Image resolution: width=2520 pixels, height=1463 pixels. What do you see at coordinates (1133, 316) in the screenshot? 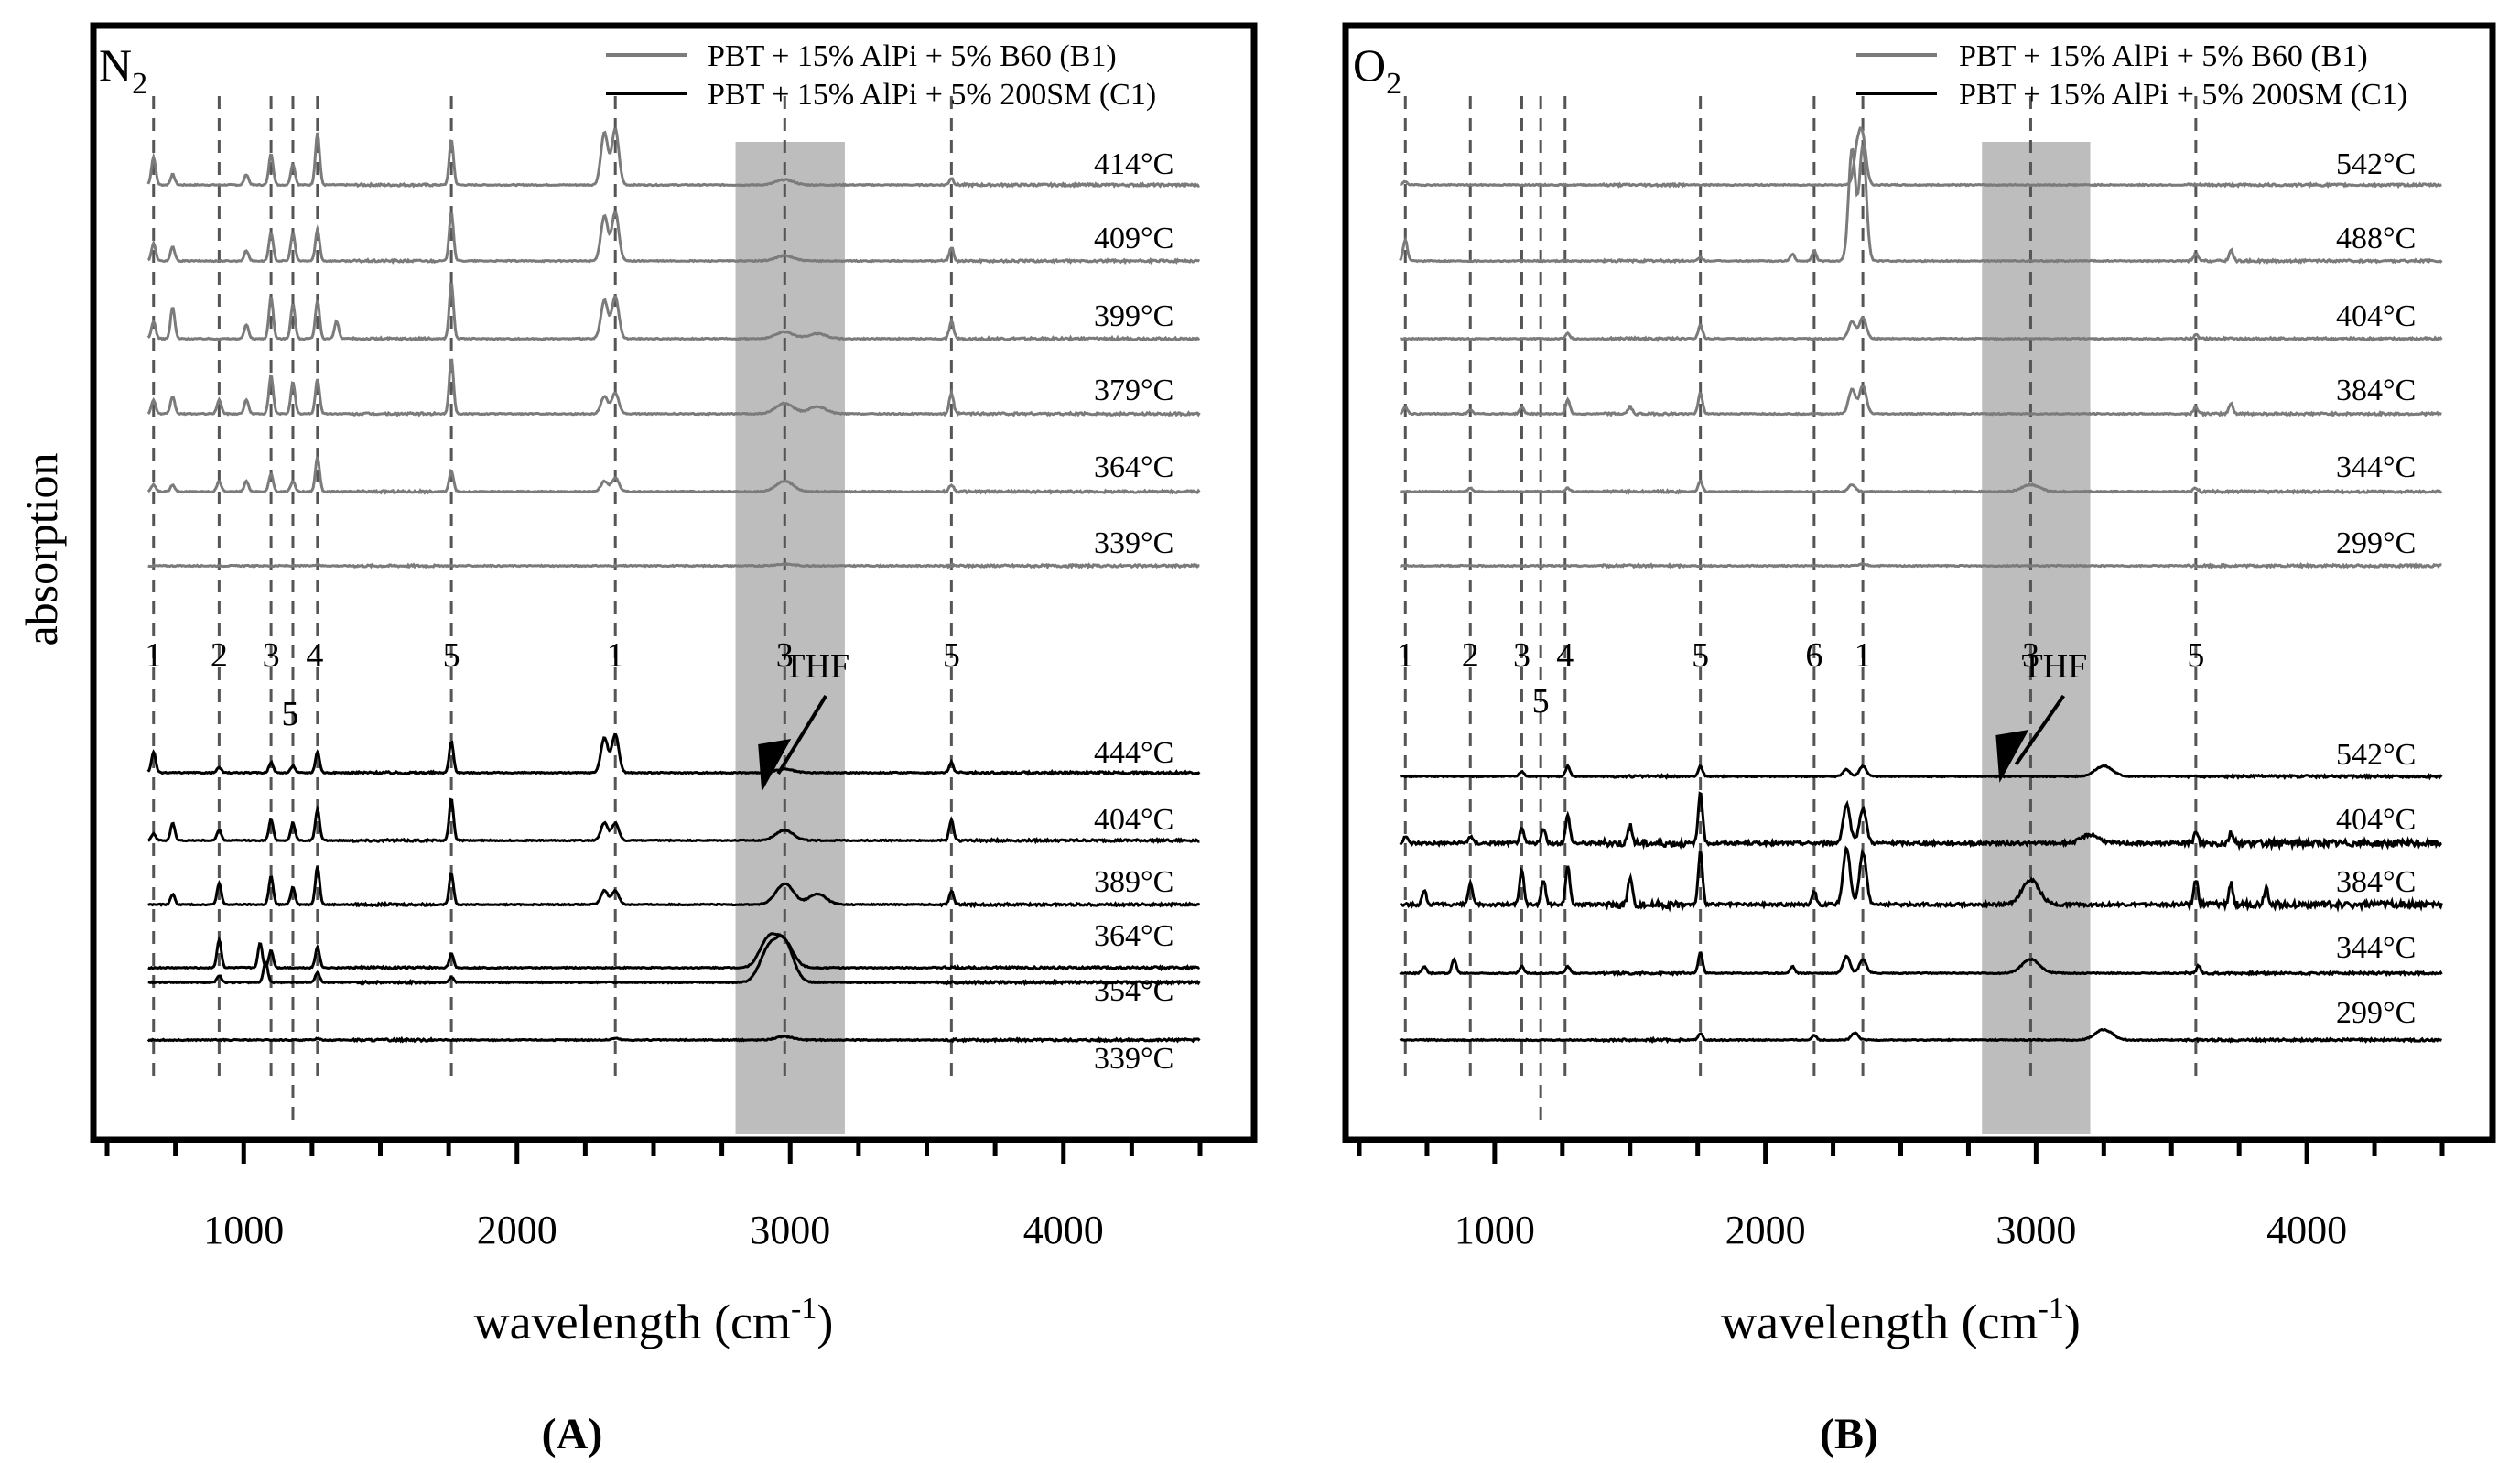
I see `temperature-label: 399°C` at bounding box center [1133, 316].